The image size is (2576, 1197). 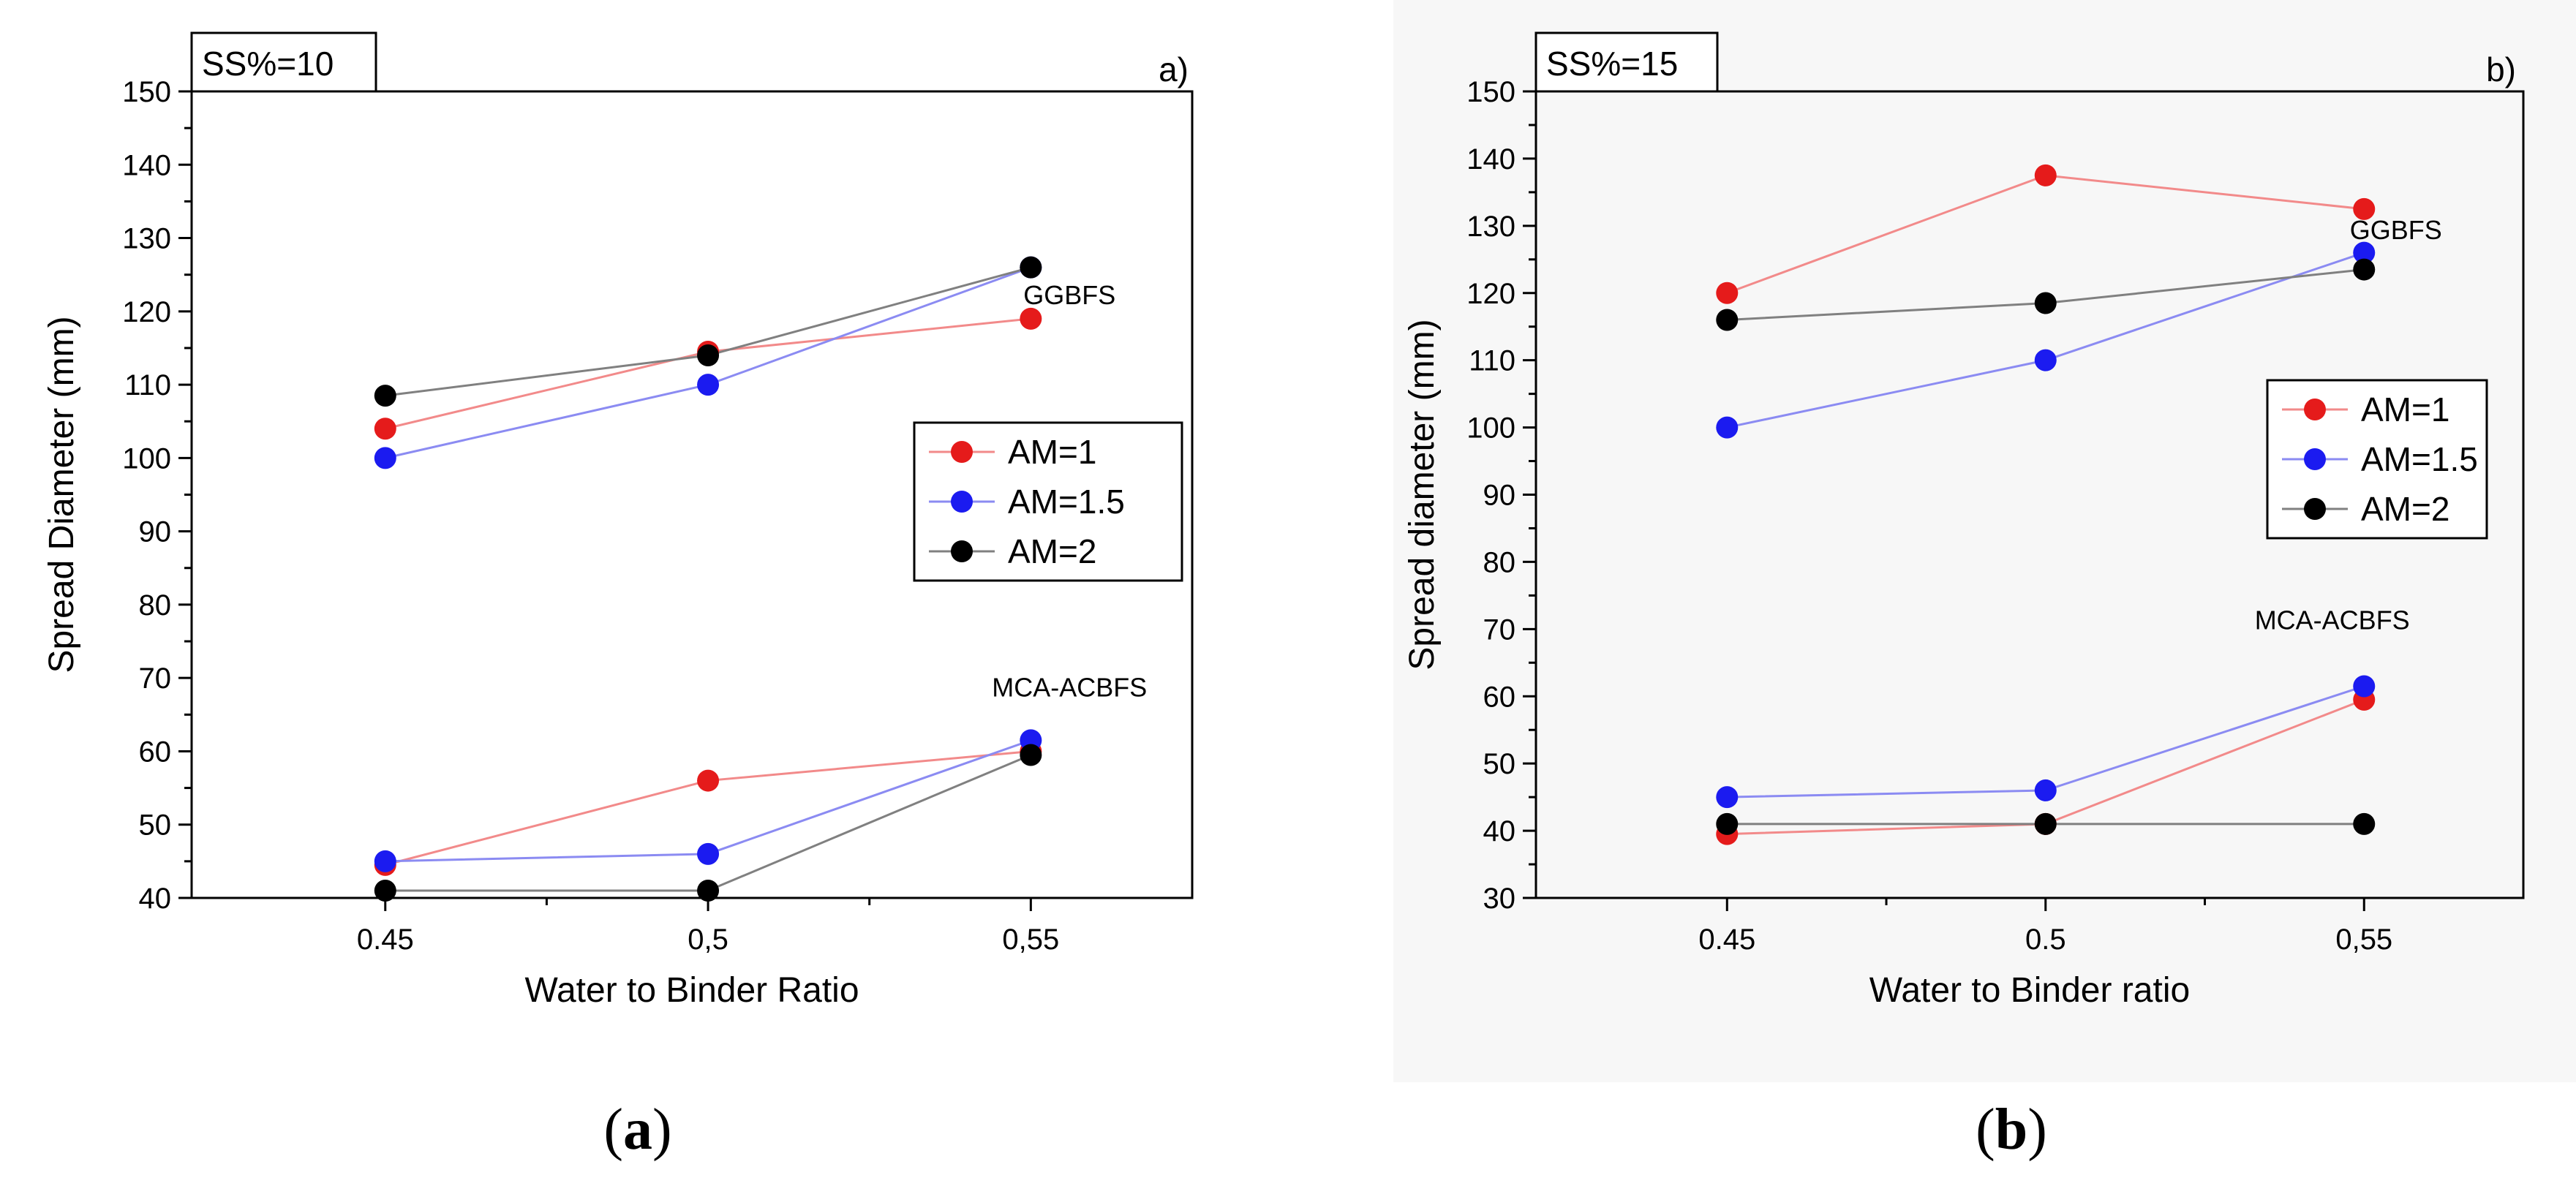 I want to click on caption-b: (b), so click(x=2011, y=1130).